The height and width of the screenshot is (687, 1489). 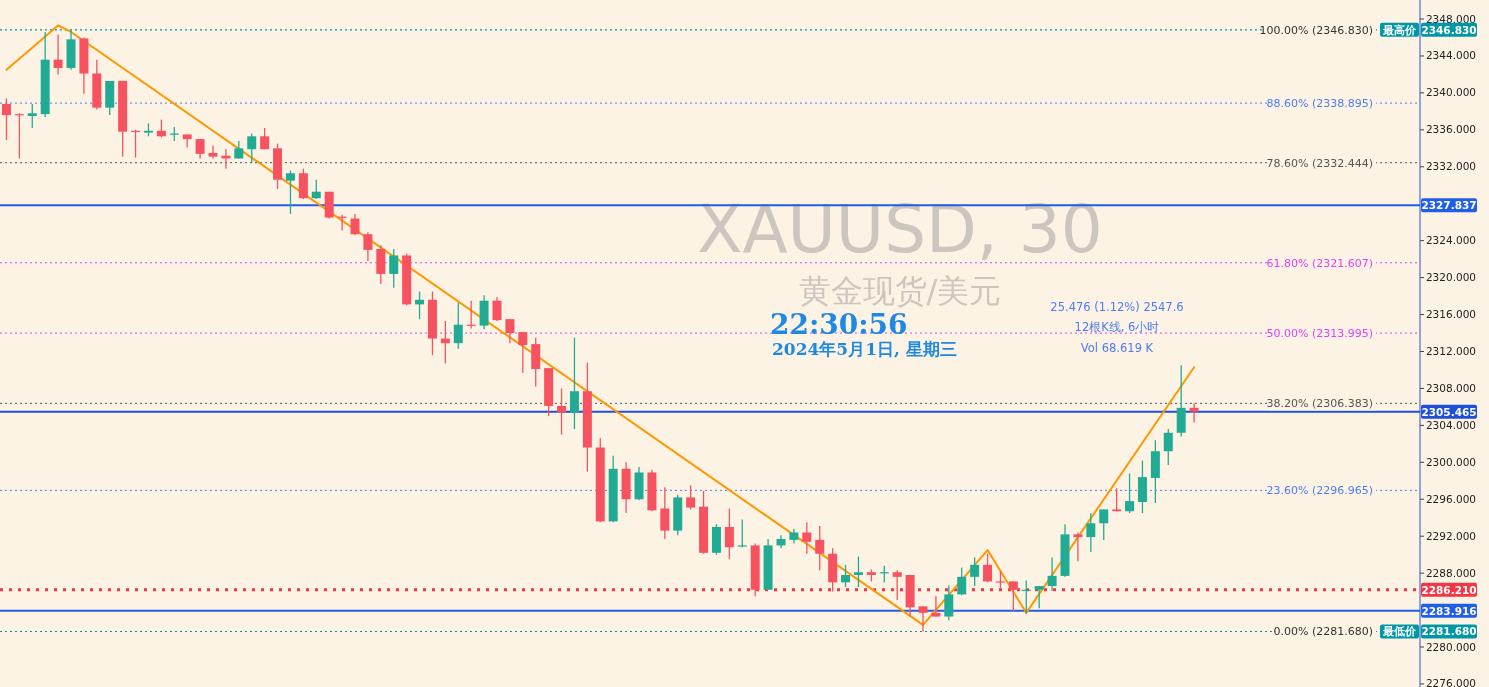 I want to click on y-tick-label: 2280.000, so click(x=1451, y=646).